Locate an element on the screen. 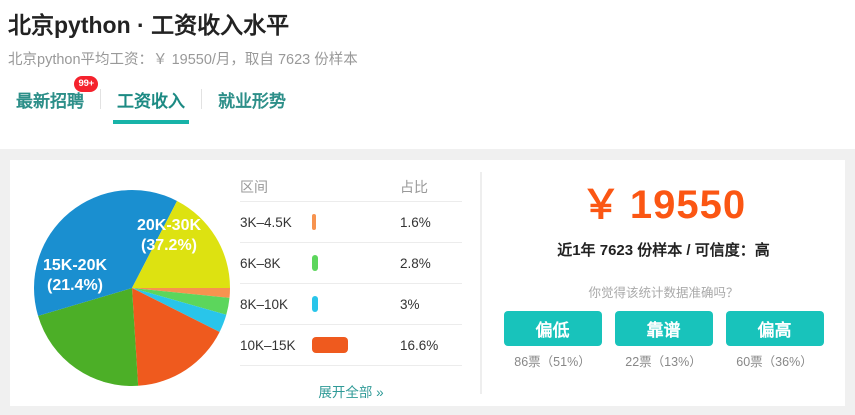 The width and height of the screenshot is (855, 415). expand-all-link: 展开全部 » is located at coordinates (351, 392).